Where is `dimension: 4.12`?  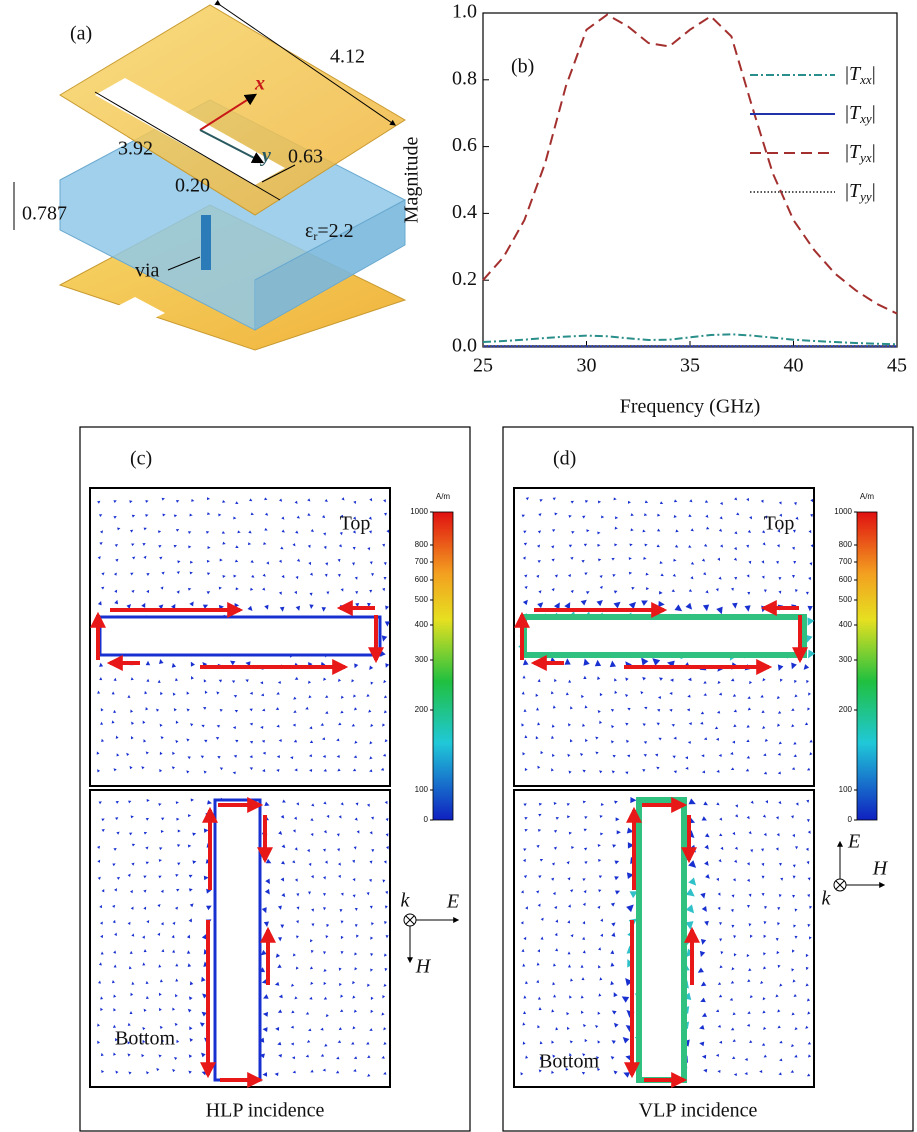 dimension: 4.12 is located at coordinates (347, 57).